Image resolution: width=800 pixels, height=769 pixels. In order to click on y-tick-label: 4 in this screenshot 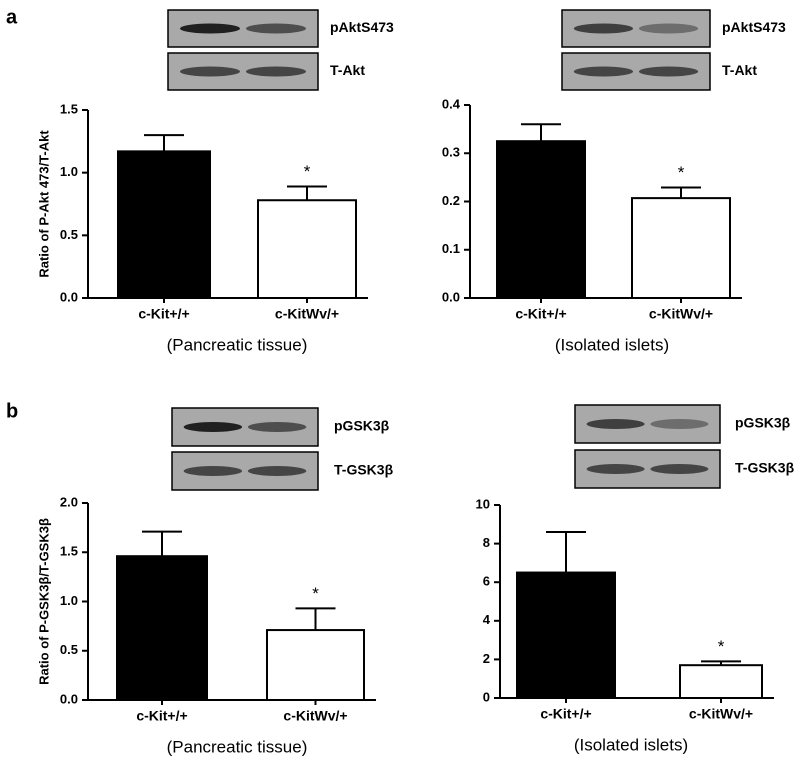, I will do `click(487, 619)`.